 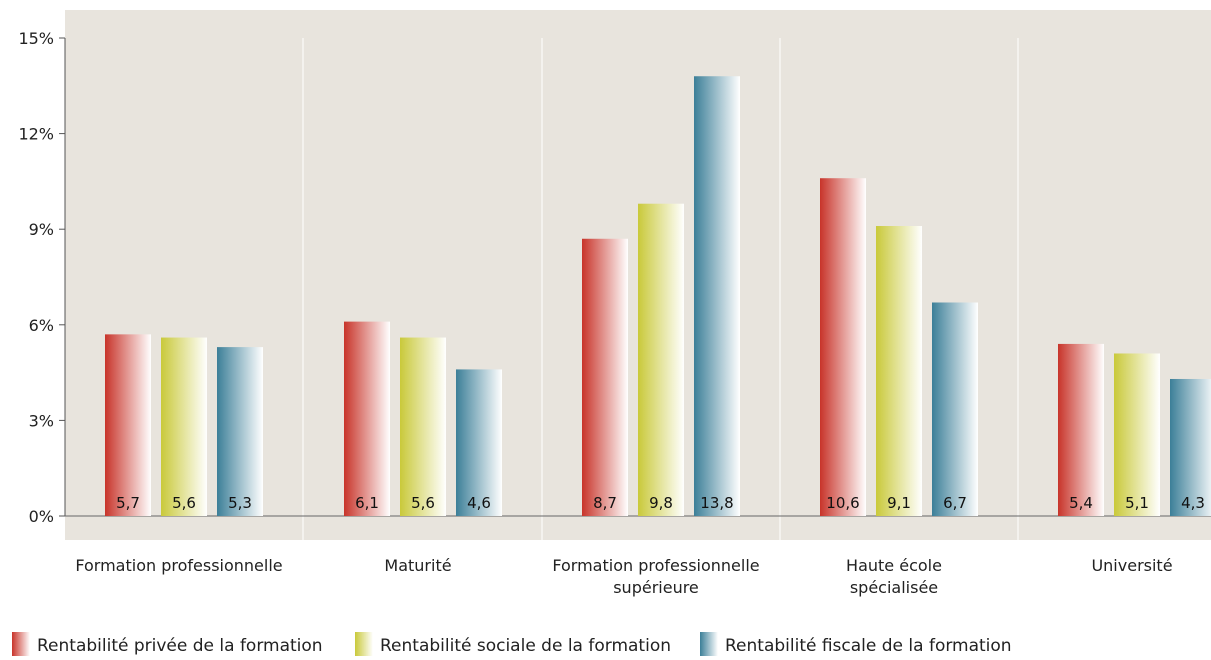 What do you see at coordinates (41, 516) in the screenshot?
I see `y-tick-label: 0%` at bounding box center [41, 516].